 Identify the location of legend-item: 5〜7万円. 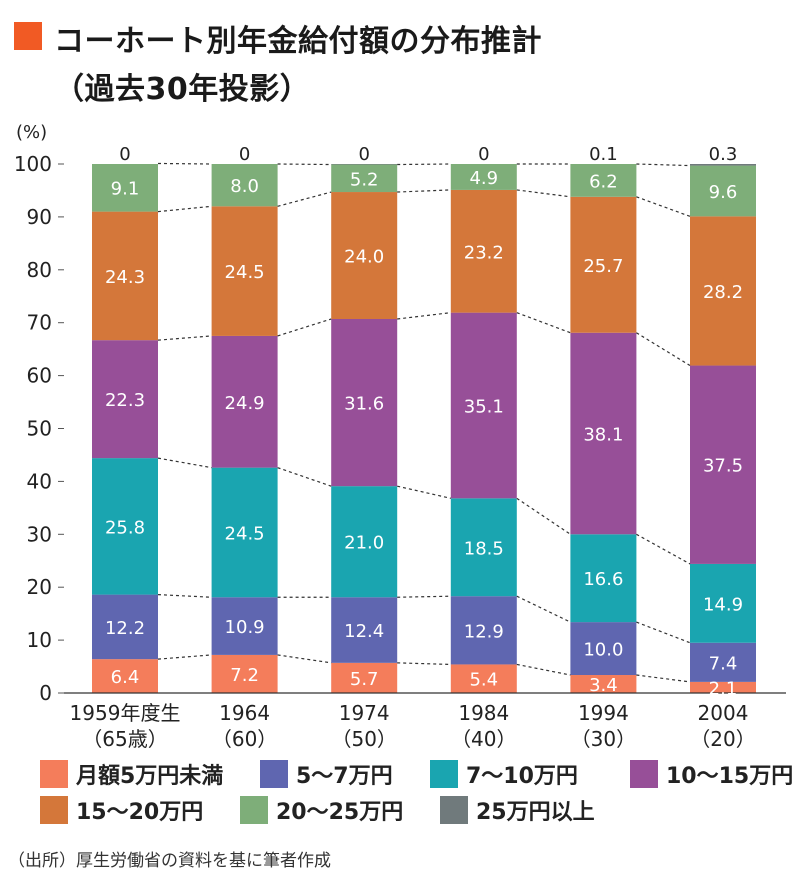
(326, 774).